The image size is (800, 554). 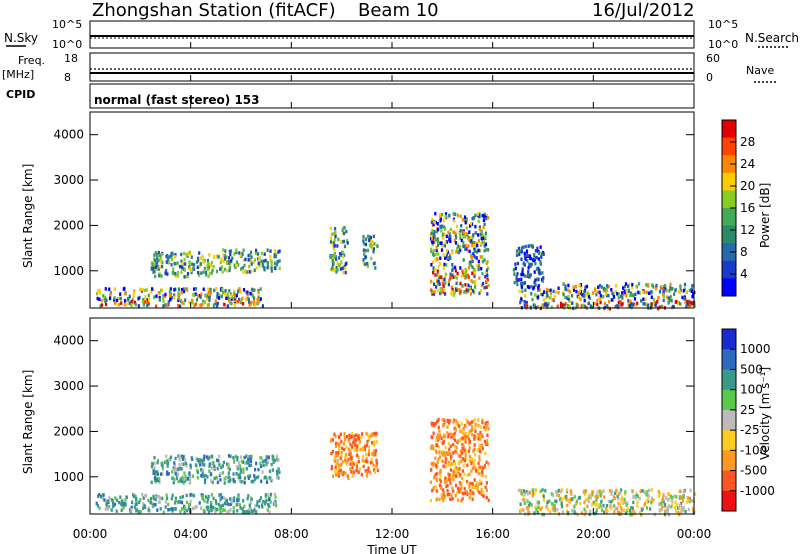 What do you see at coordinates (755, 349) in the screenshot?
I see `colorbar-tick-label: 1000` at bounding box center [755, 349].